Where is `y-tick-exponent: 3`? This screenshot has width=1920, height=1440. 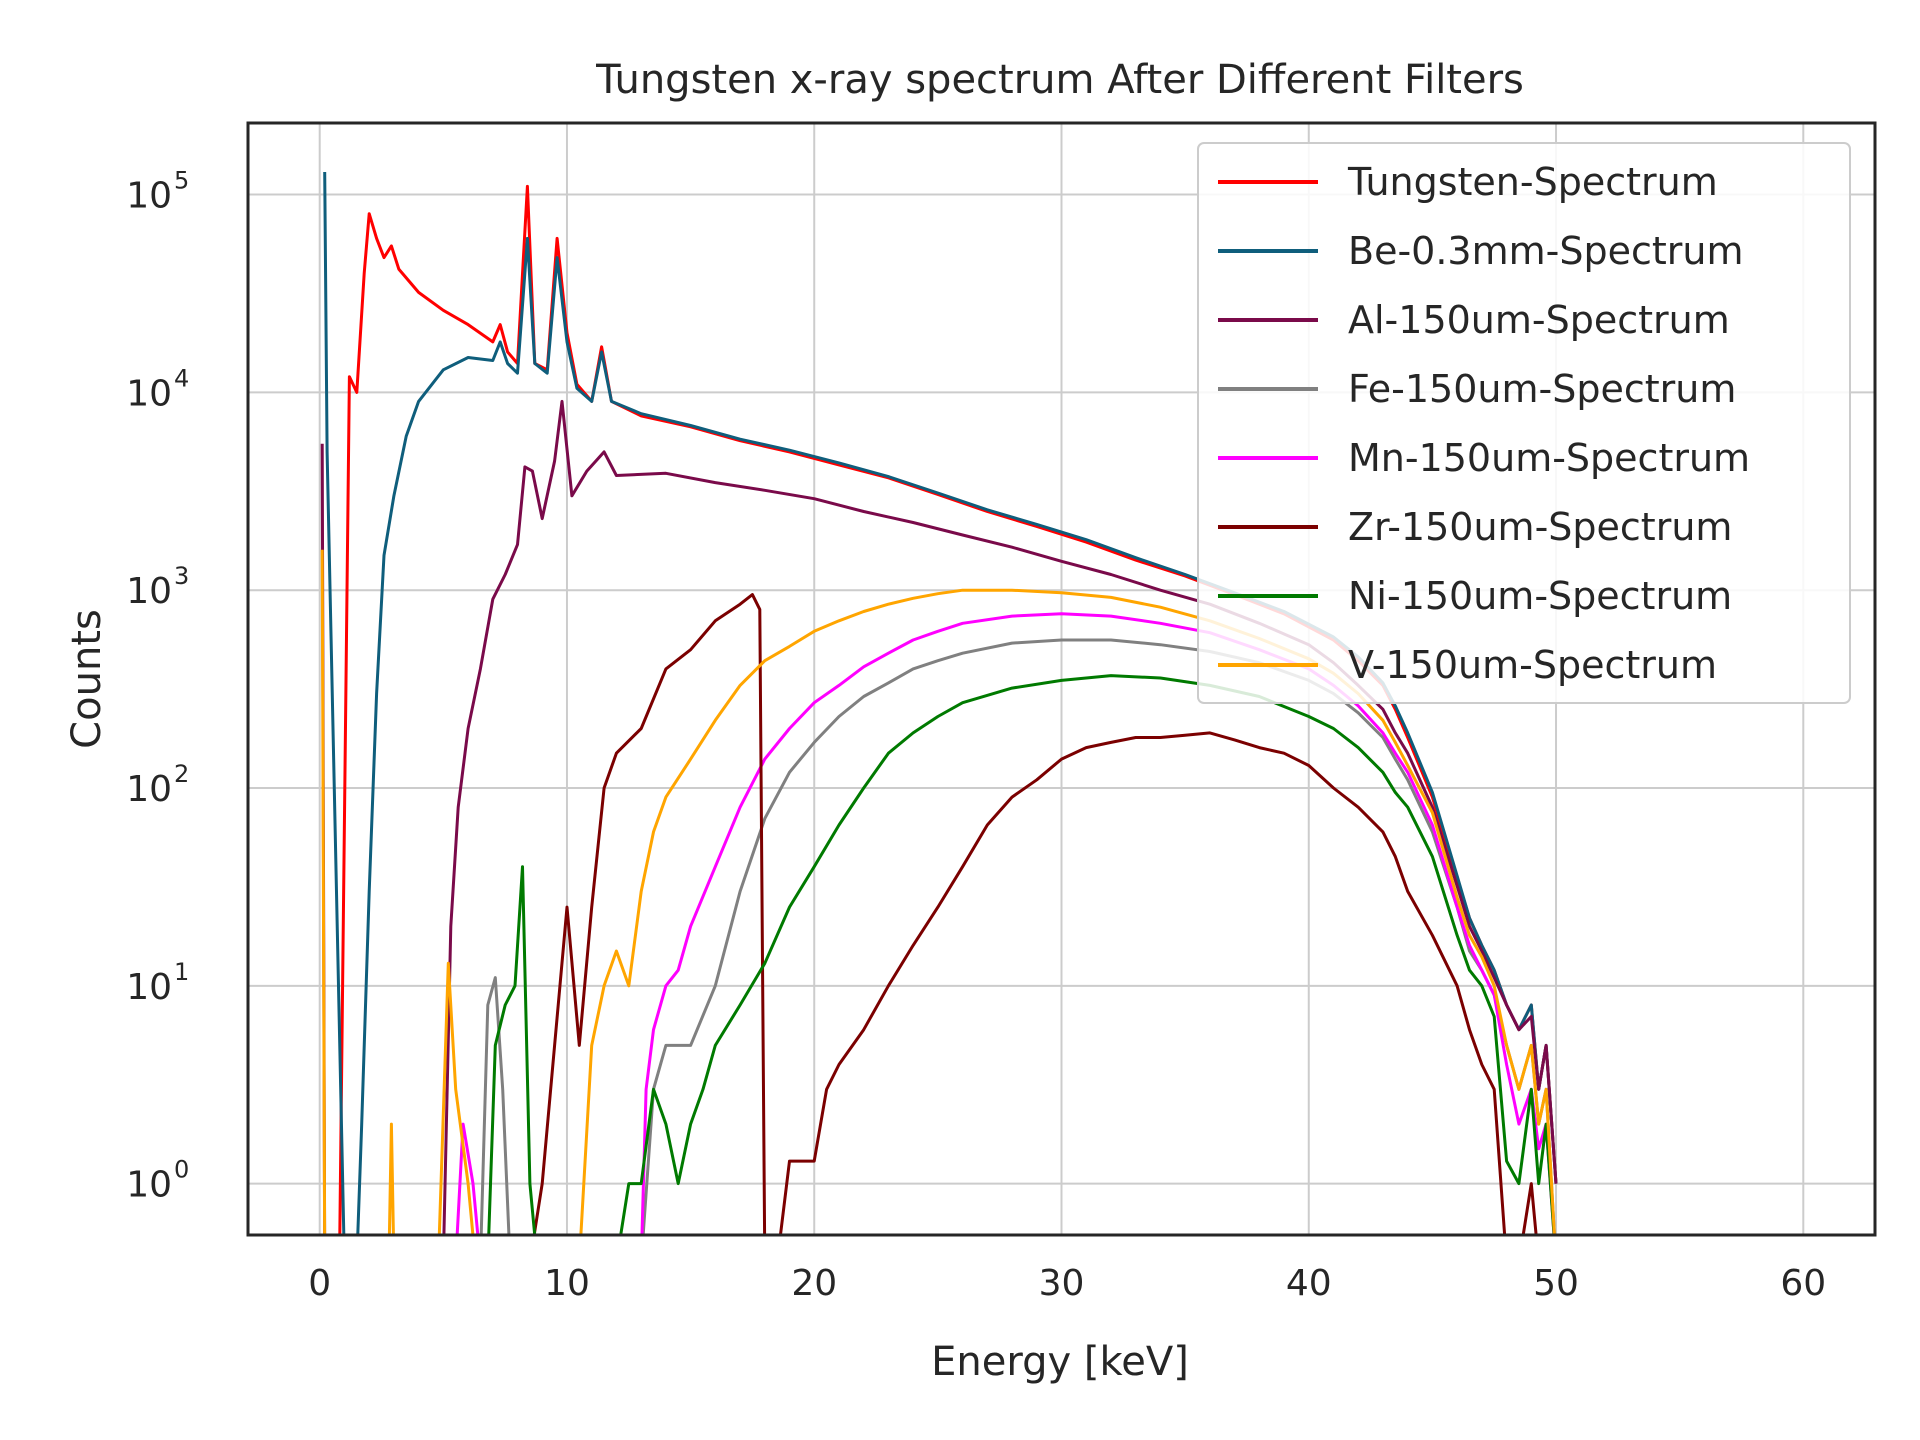 y-tick-exponent: 3 is located at coordinates (181, 576).